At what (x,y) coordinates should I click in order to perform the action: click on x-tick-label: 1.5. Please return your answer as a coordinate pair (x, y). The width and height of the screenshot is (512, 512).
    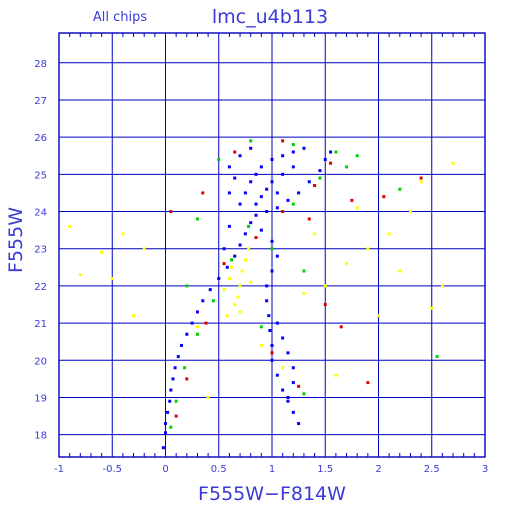
    Looking at the image, I should click on (325, 469).